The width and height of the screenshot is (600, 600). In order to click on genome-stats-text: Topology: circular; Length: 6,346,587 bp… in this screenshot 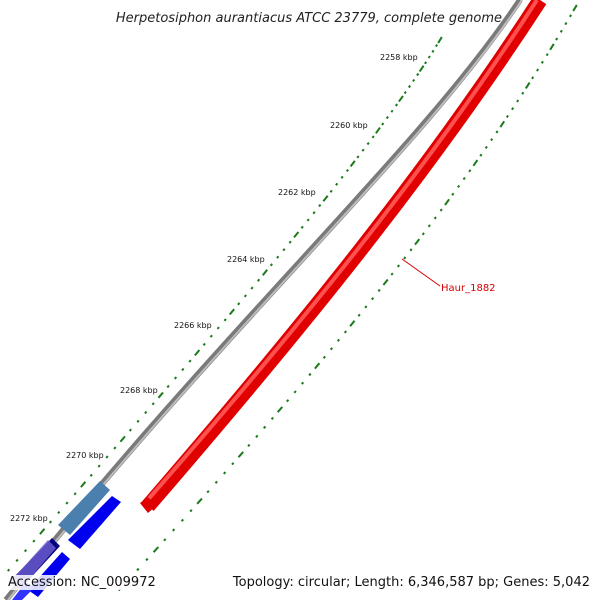, I will do `click(411, 582)`.